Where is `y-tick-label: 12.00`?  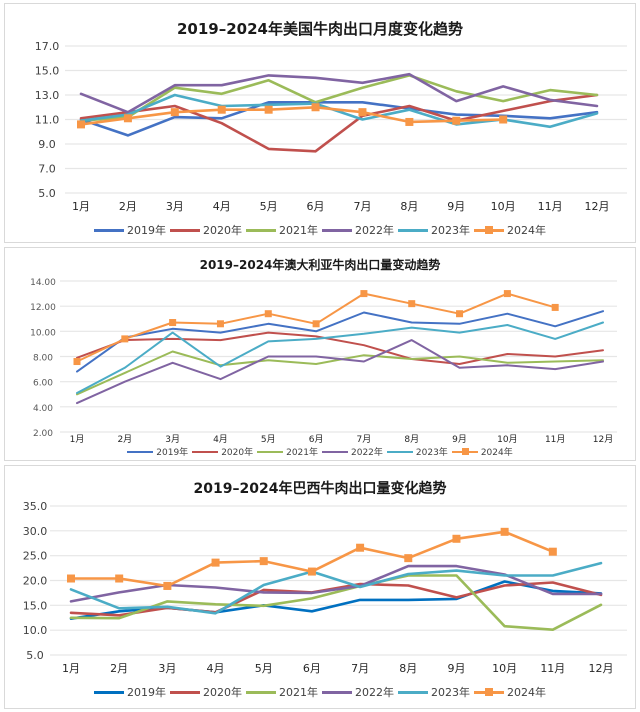
y-tick-label: 12.00 is located at coordinates (43, 308).